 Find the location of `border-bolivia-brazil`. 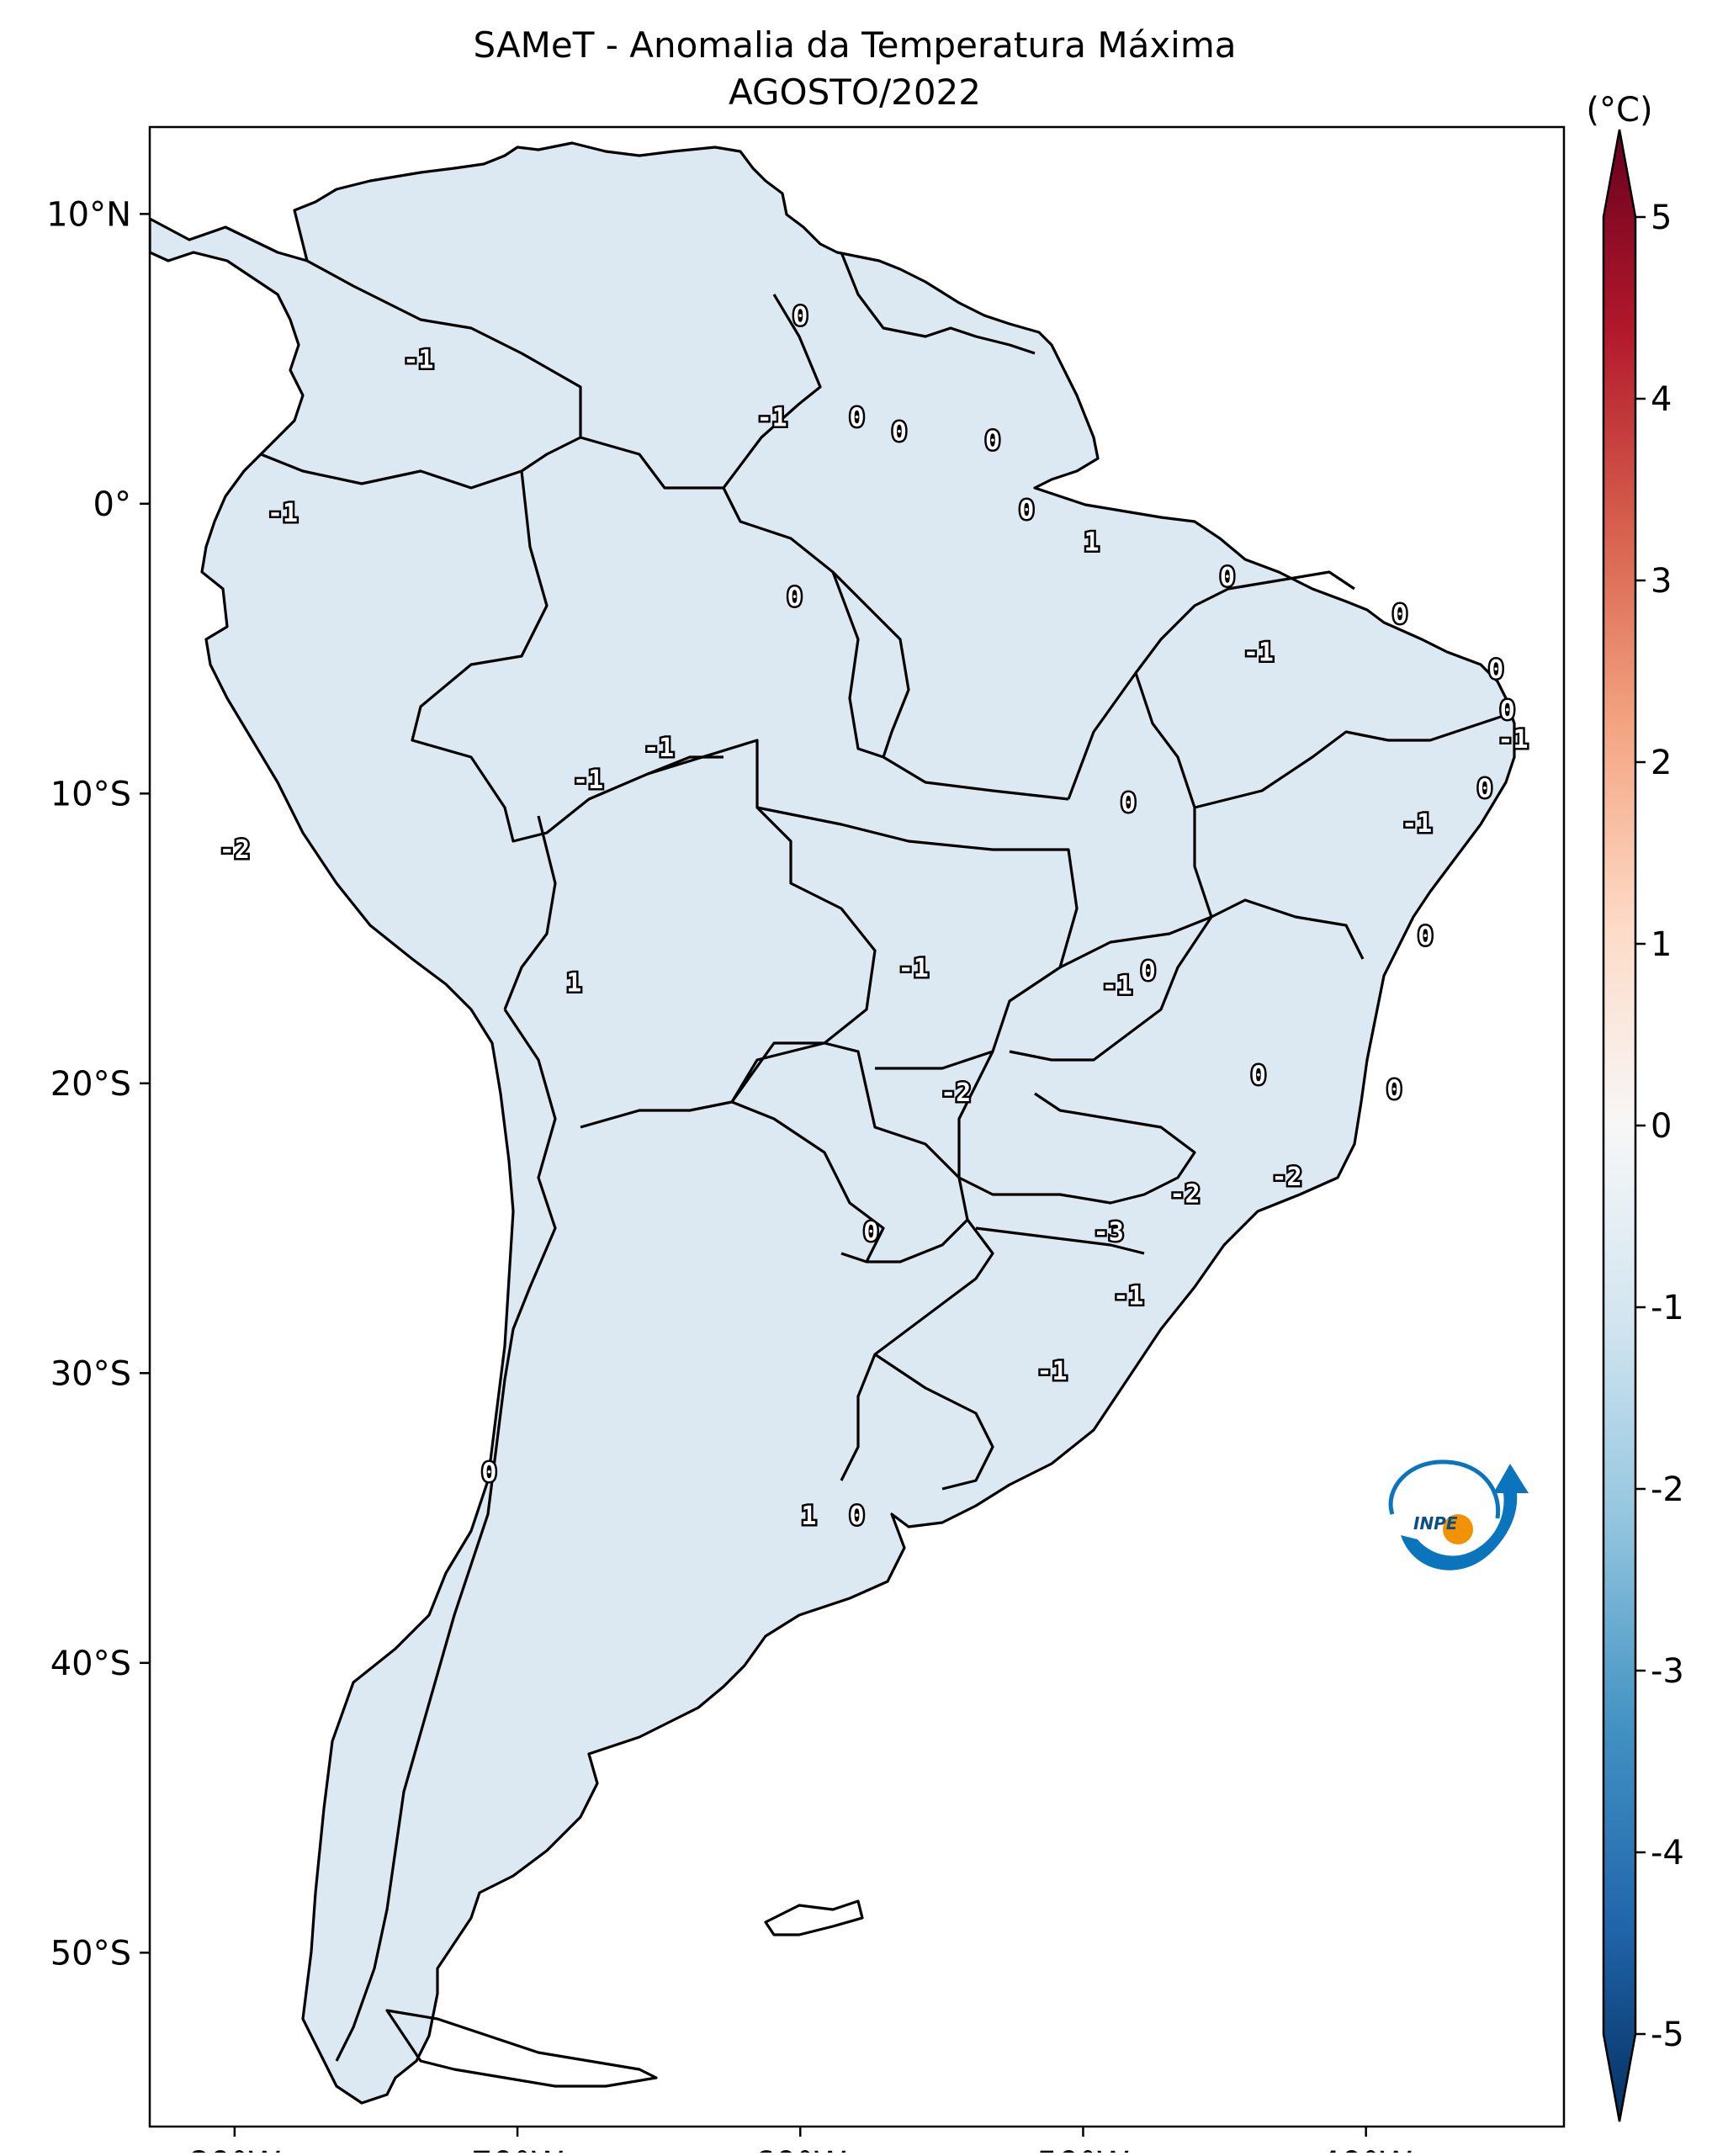

border-bolivia-brazil is located at coordinates (762, 921).